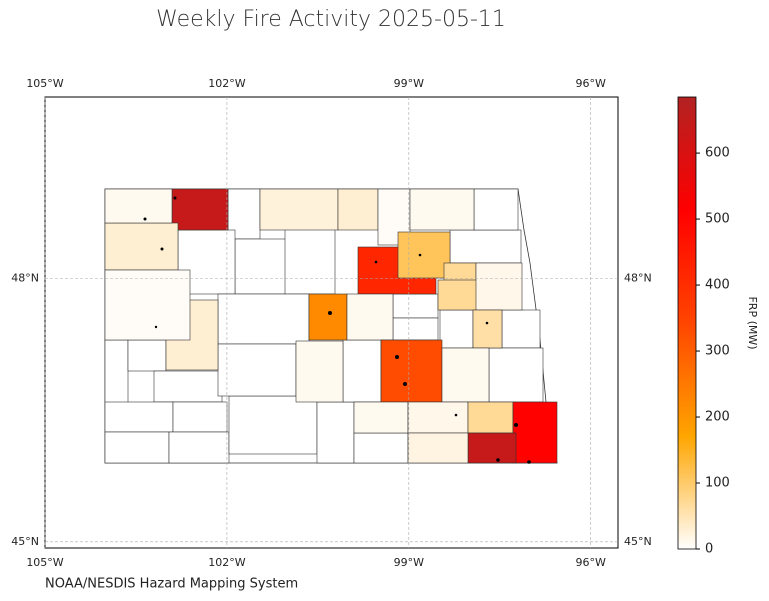 The width and height of the screenshot is (769, 601). Describe the element at coordinates (717, 483) in the screenshot. I see `colorbar-tick-label: 100` at that location.